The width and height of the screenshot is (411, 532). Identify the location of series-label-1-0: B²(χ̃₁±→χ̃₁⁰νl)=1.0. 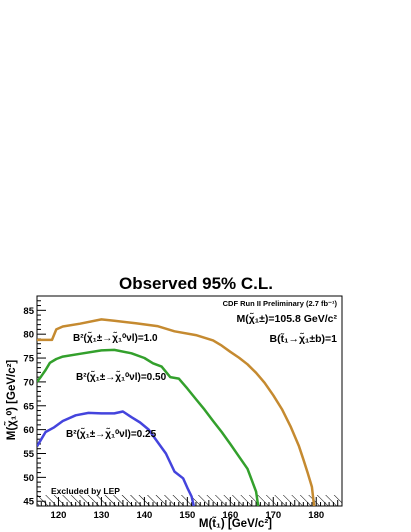
(115, 337).